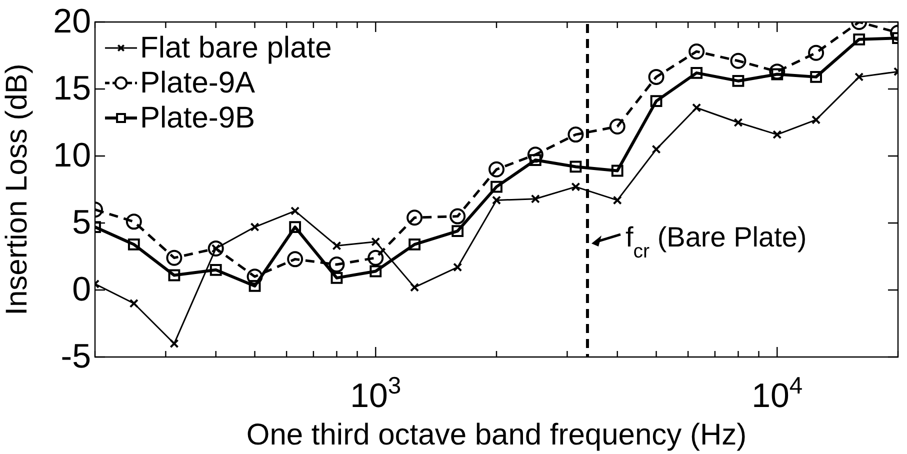 This screenshot has width=907, height=454. Describe the element at coordinates (236, 47) in the screenshot. I see `legend-label: Flat bare plate` at that location.